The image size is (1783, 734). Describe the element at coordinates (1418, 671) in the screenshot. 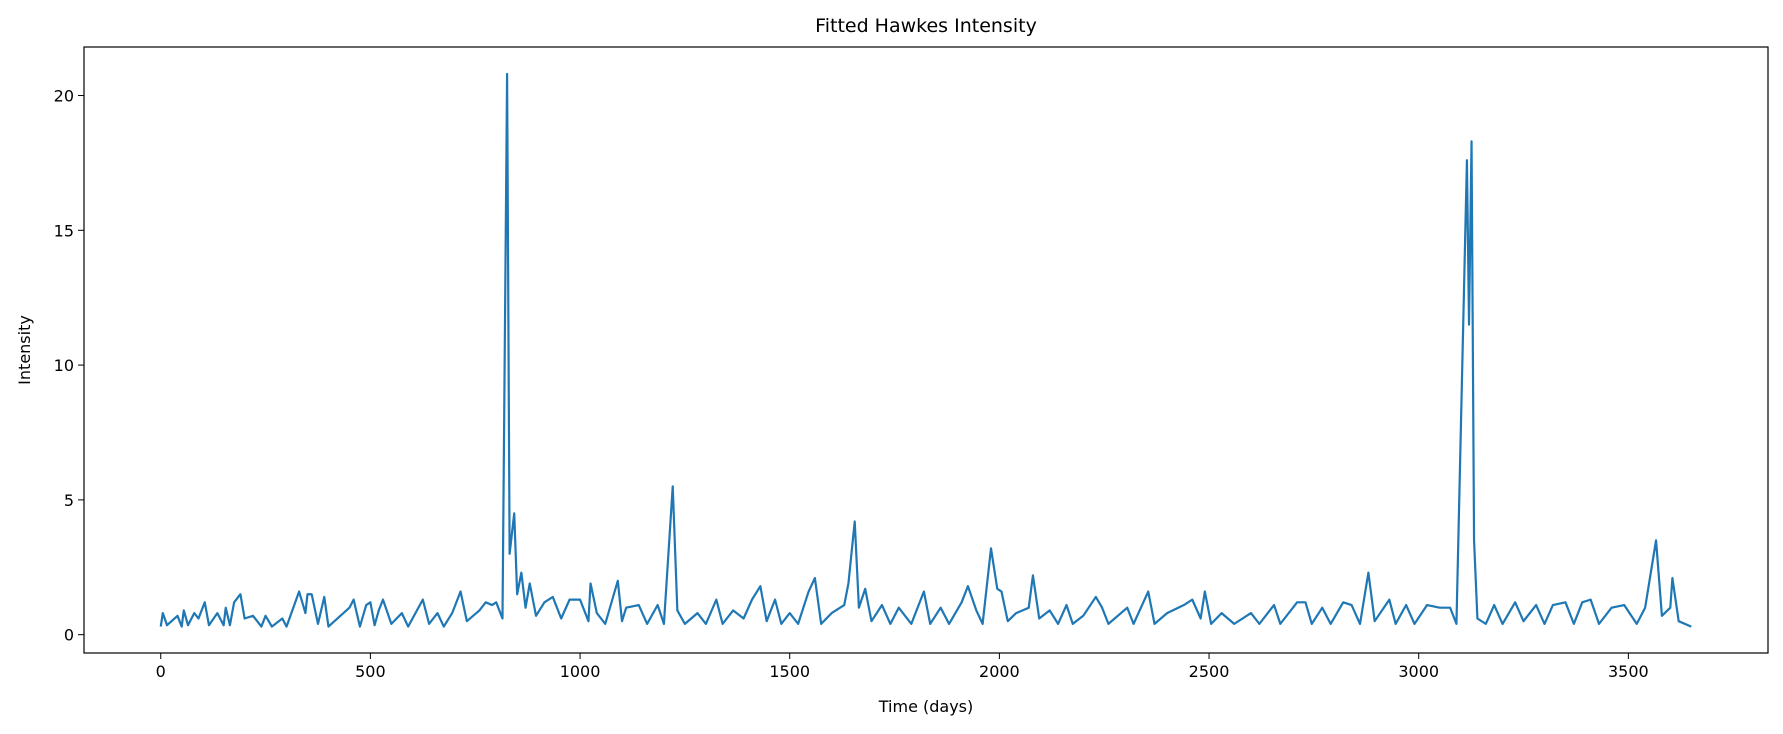

I see `x-tick-label: 3000` at that location.